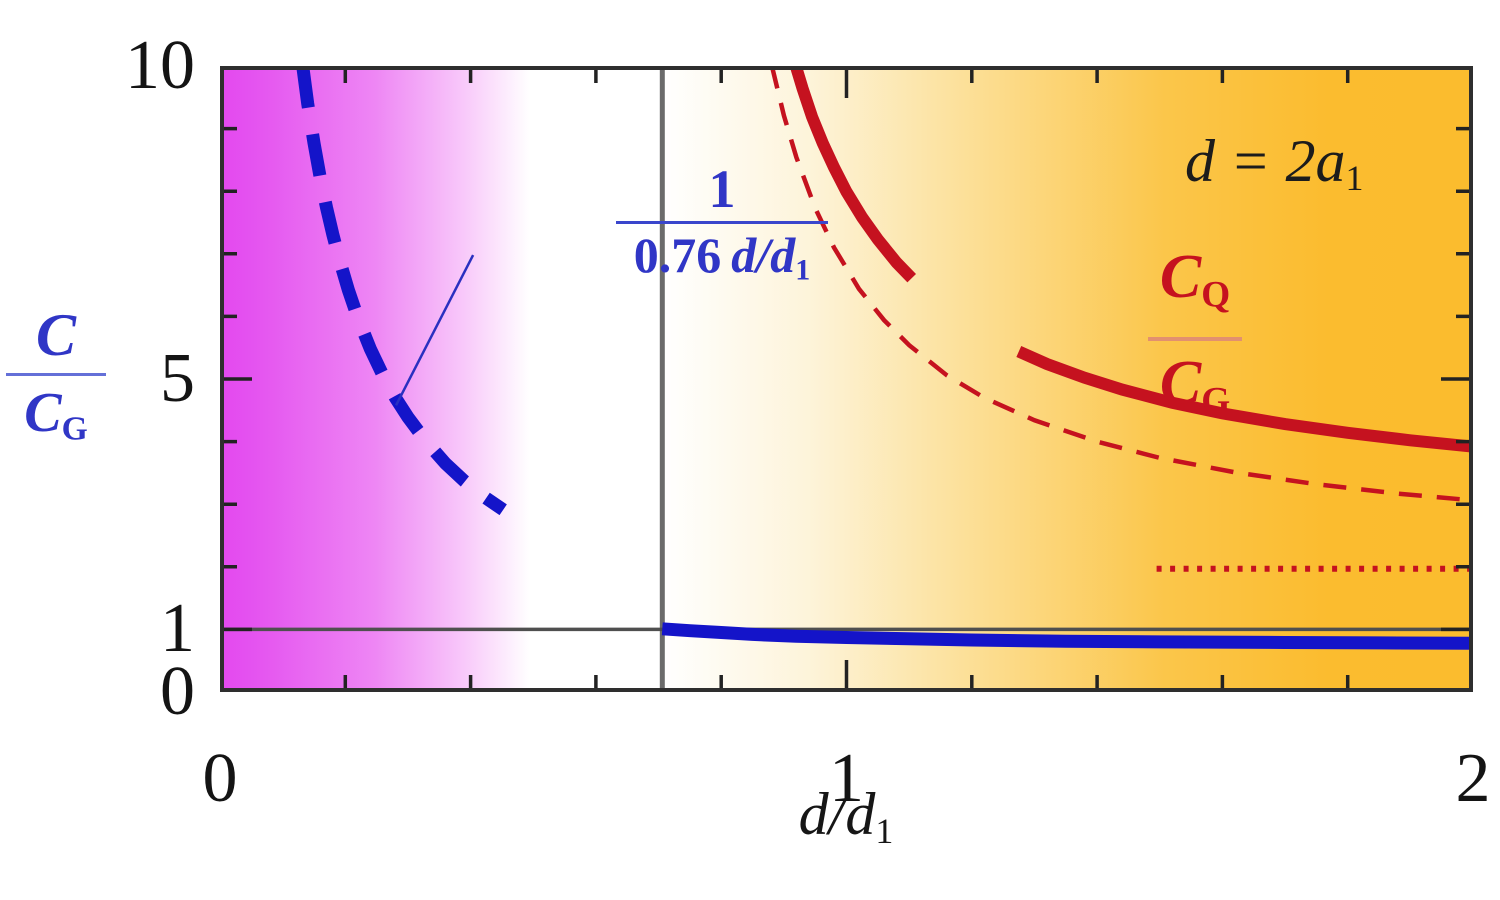 The image size is (1500, 900). I want to click on y-label-denominator: CG, so click(56, 415).